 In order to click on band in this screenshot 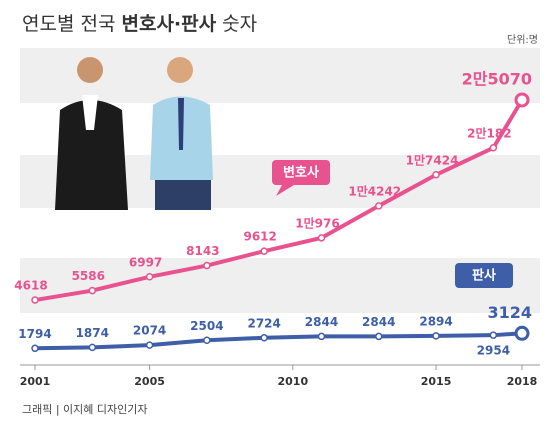, I will do `click(280, 75)`.